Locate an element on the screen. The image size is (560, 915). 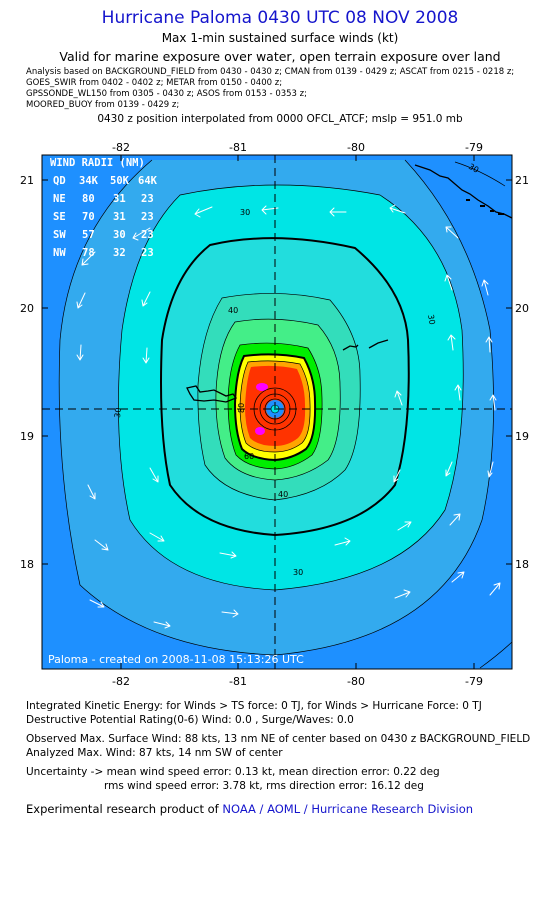
lon-tick-top-label: -79 is located at coordinates (474, 147).